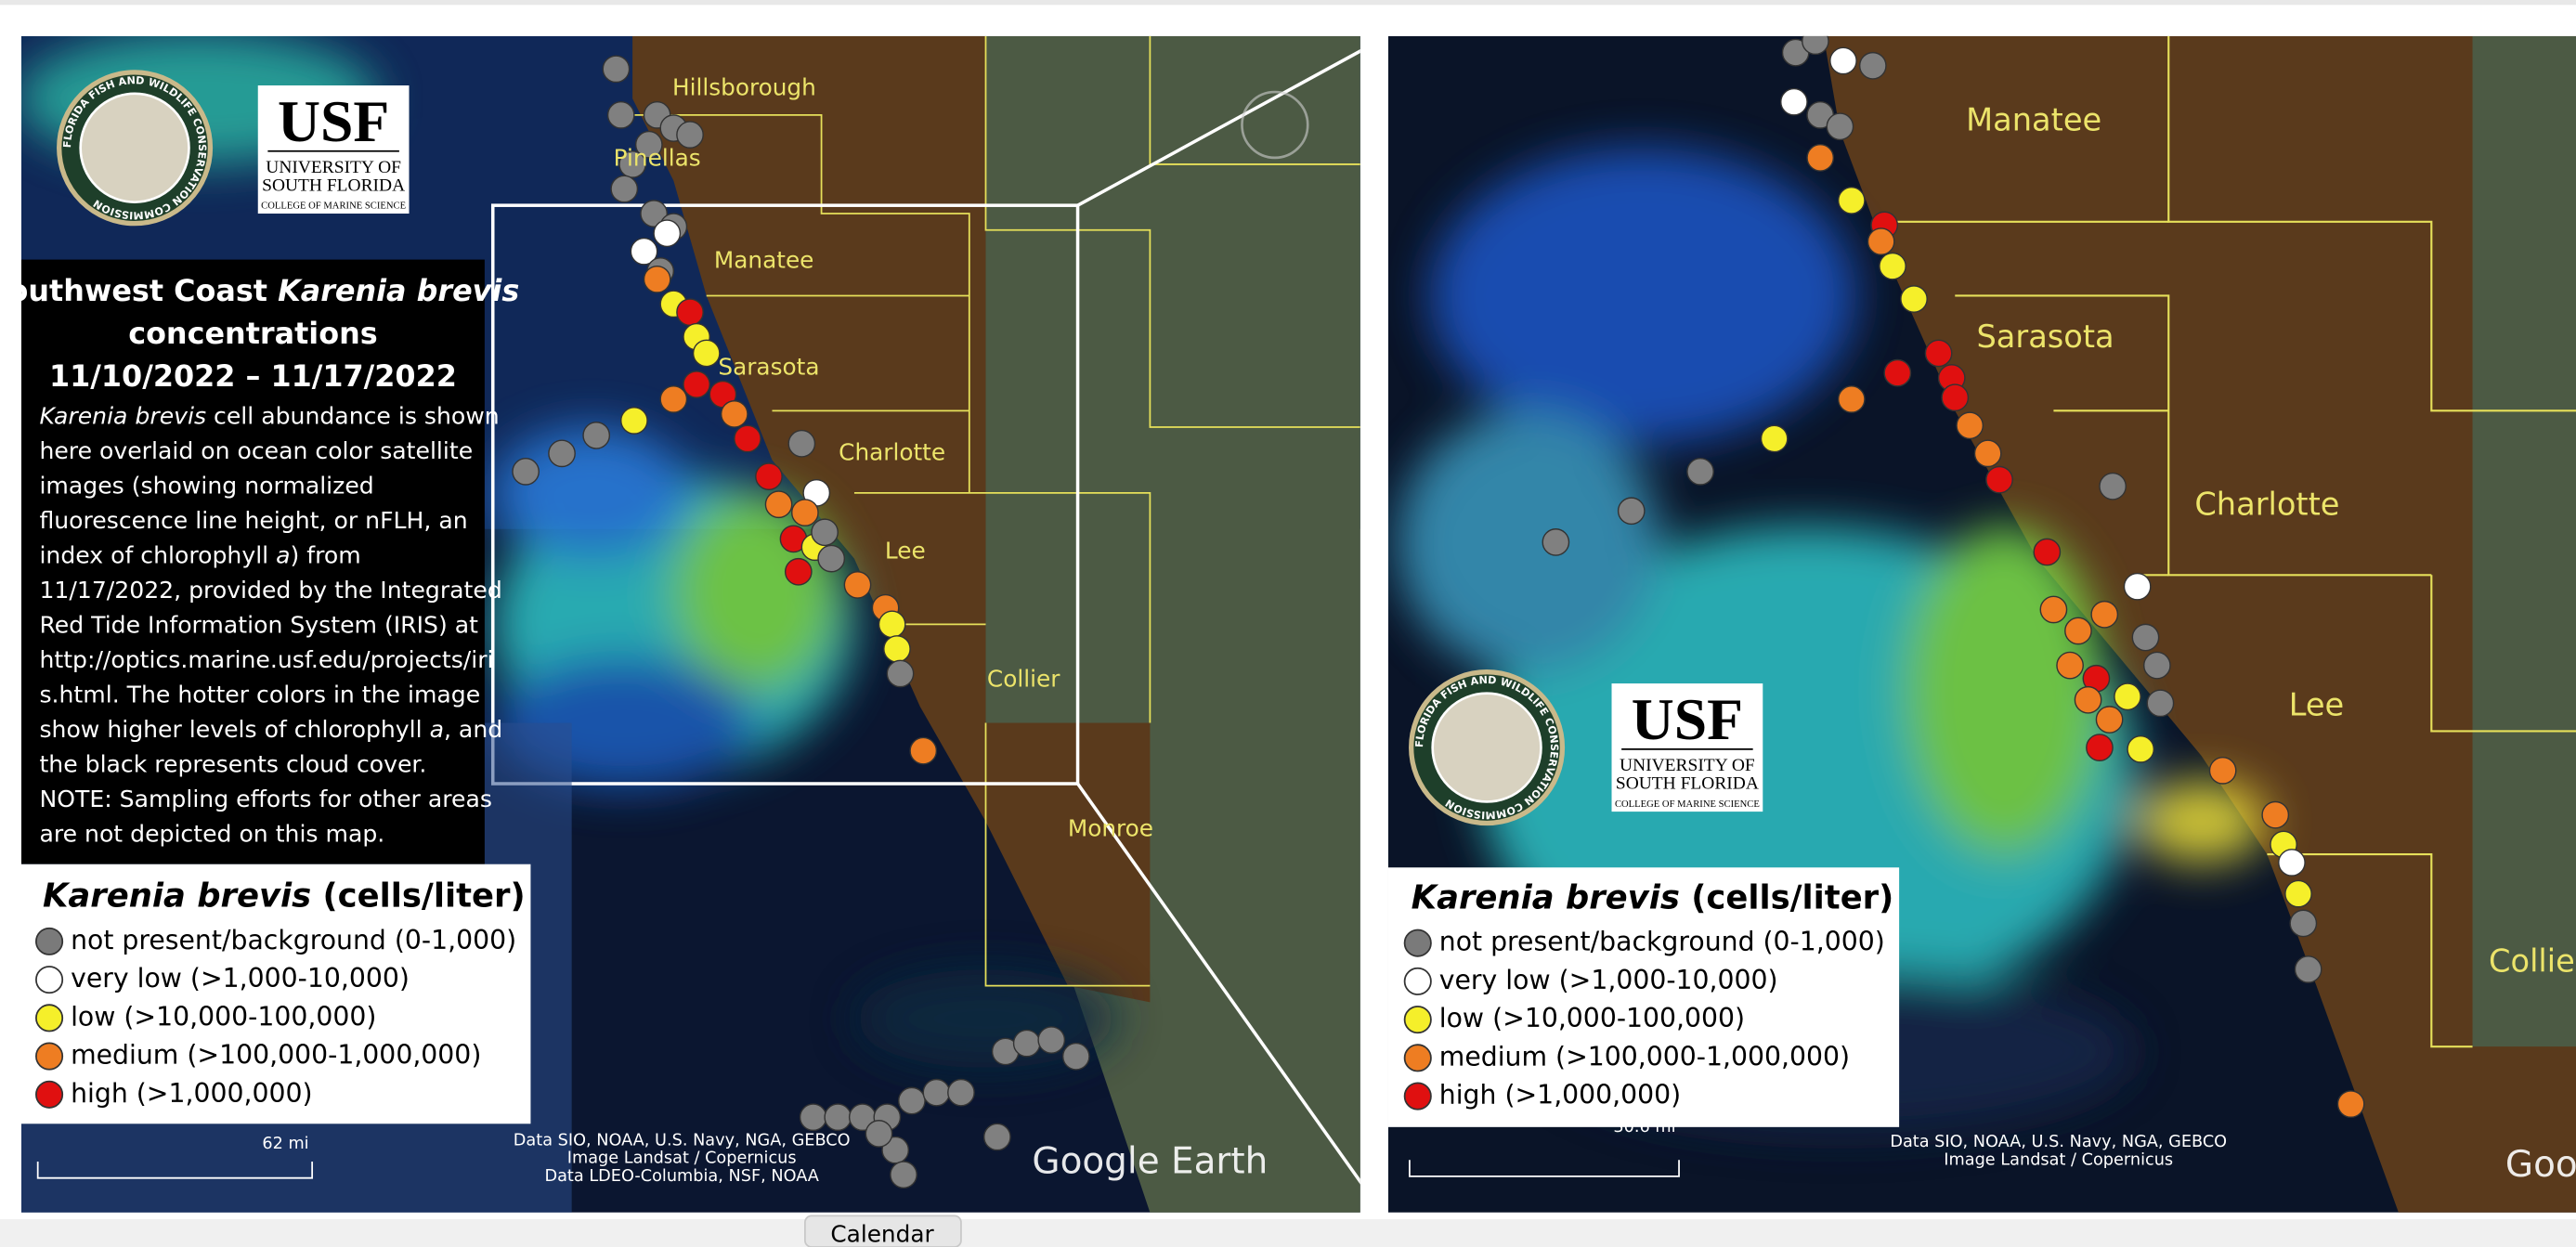  I want to click on info-description-part: Red Tide Information System (IRIS) at, so click(259, 625).